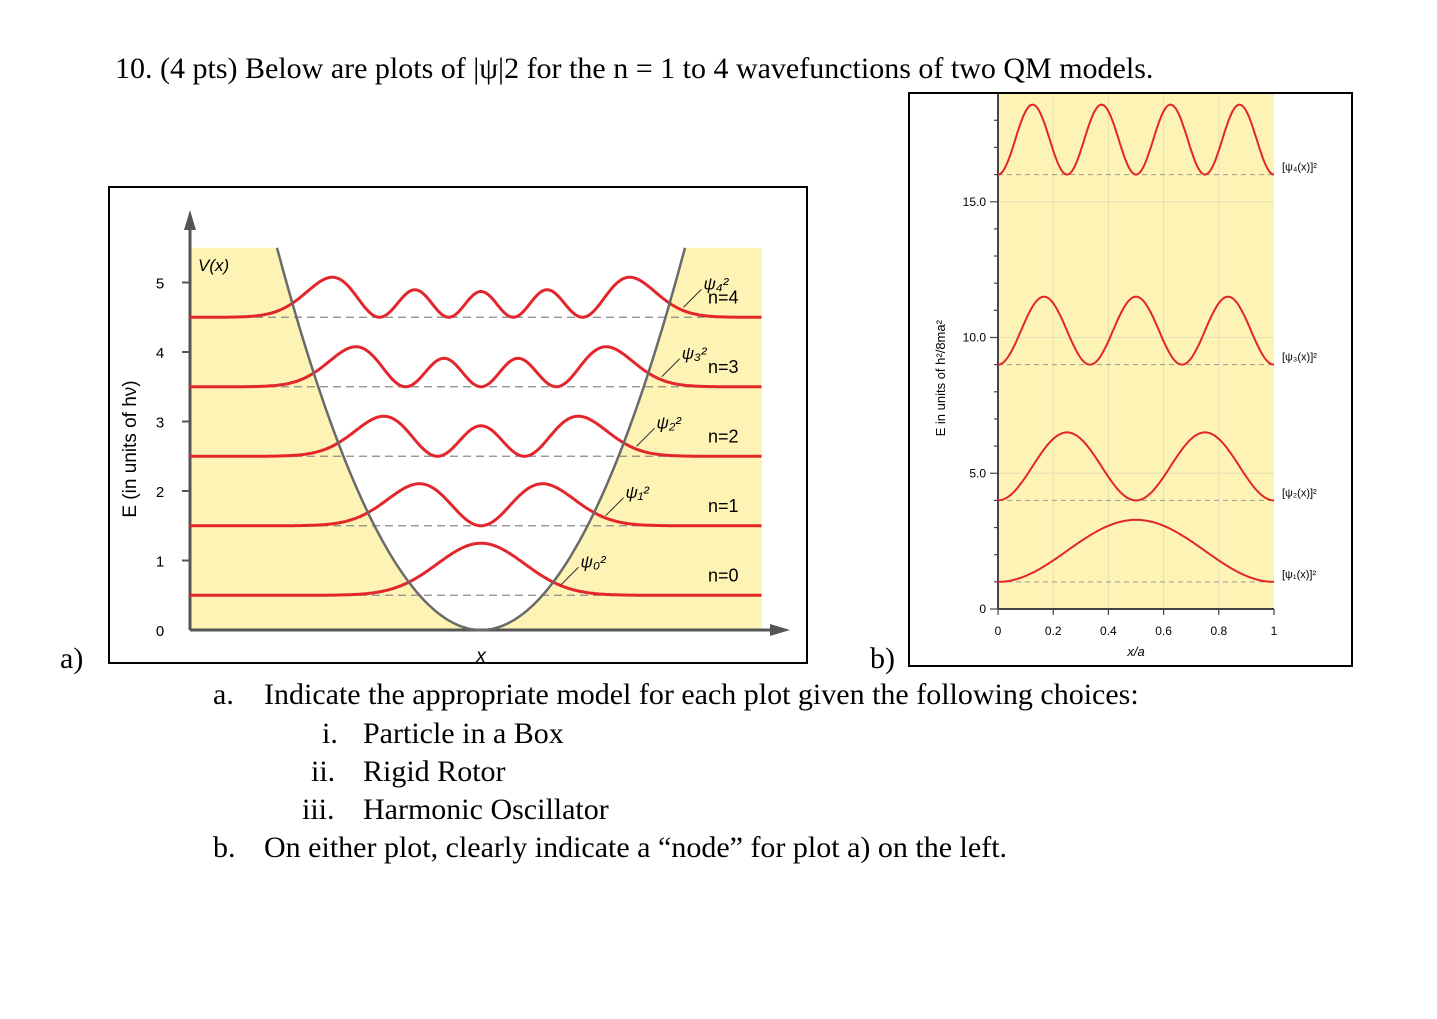  Describe the element at coordinates (463, 733) in the screenshot. I see `choice-1-text: Particle in a Box` at that location.